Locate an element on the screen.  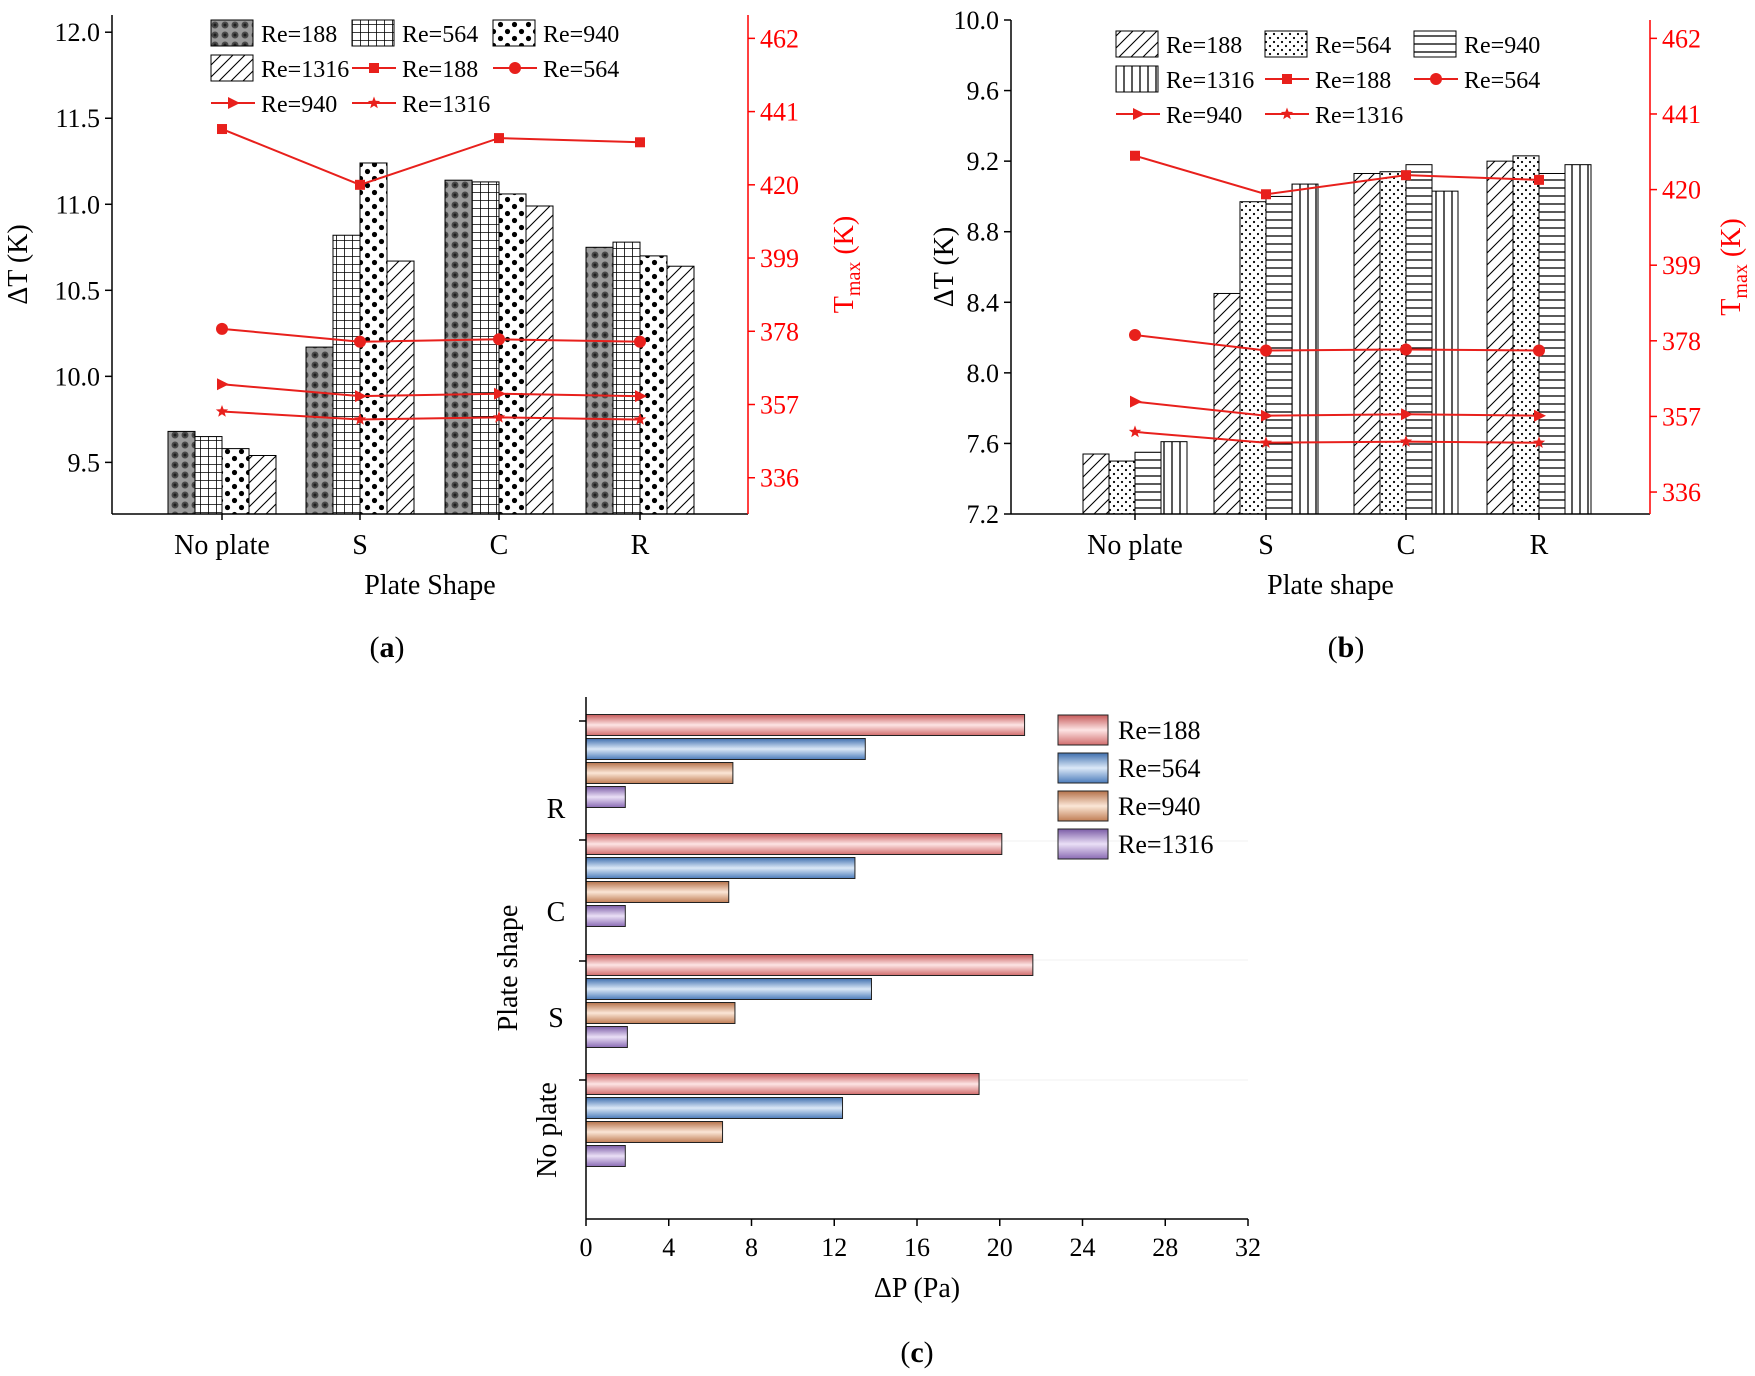
y2-tick-label: 399 is located at coordinates (779, 258).